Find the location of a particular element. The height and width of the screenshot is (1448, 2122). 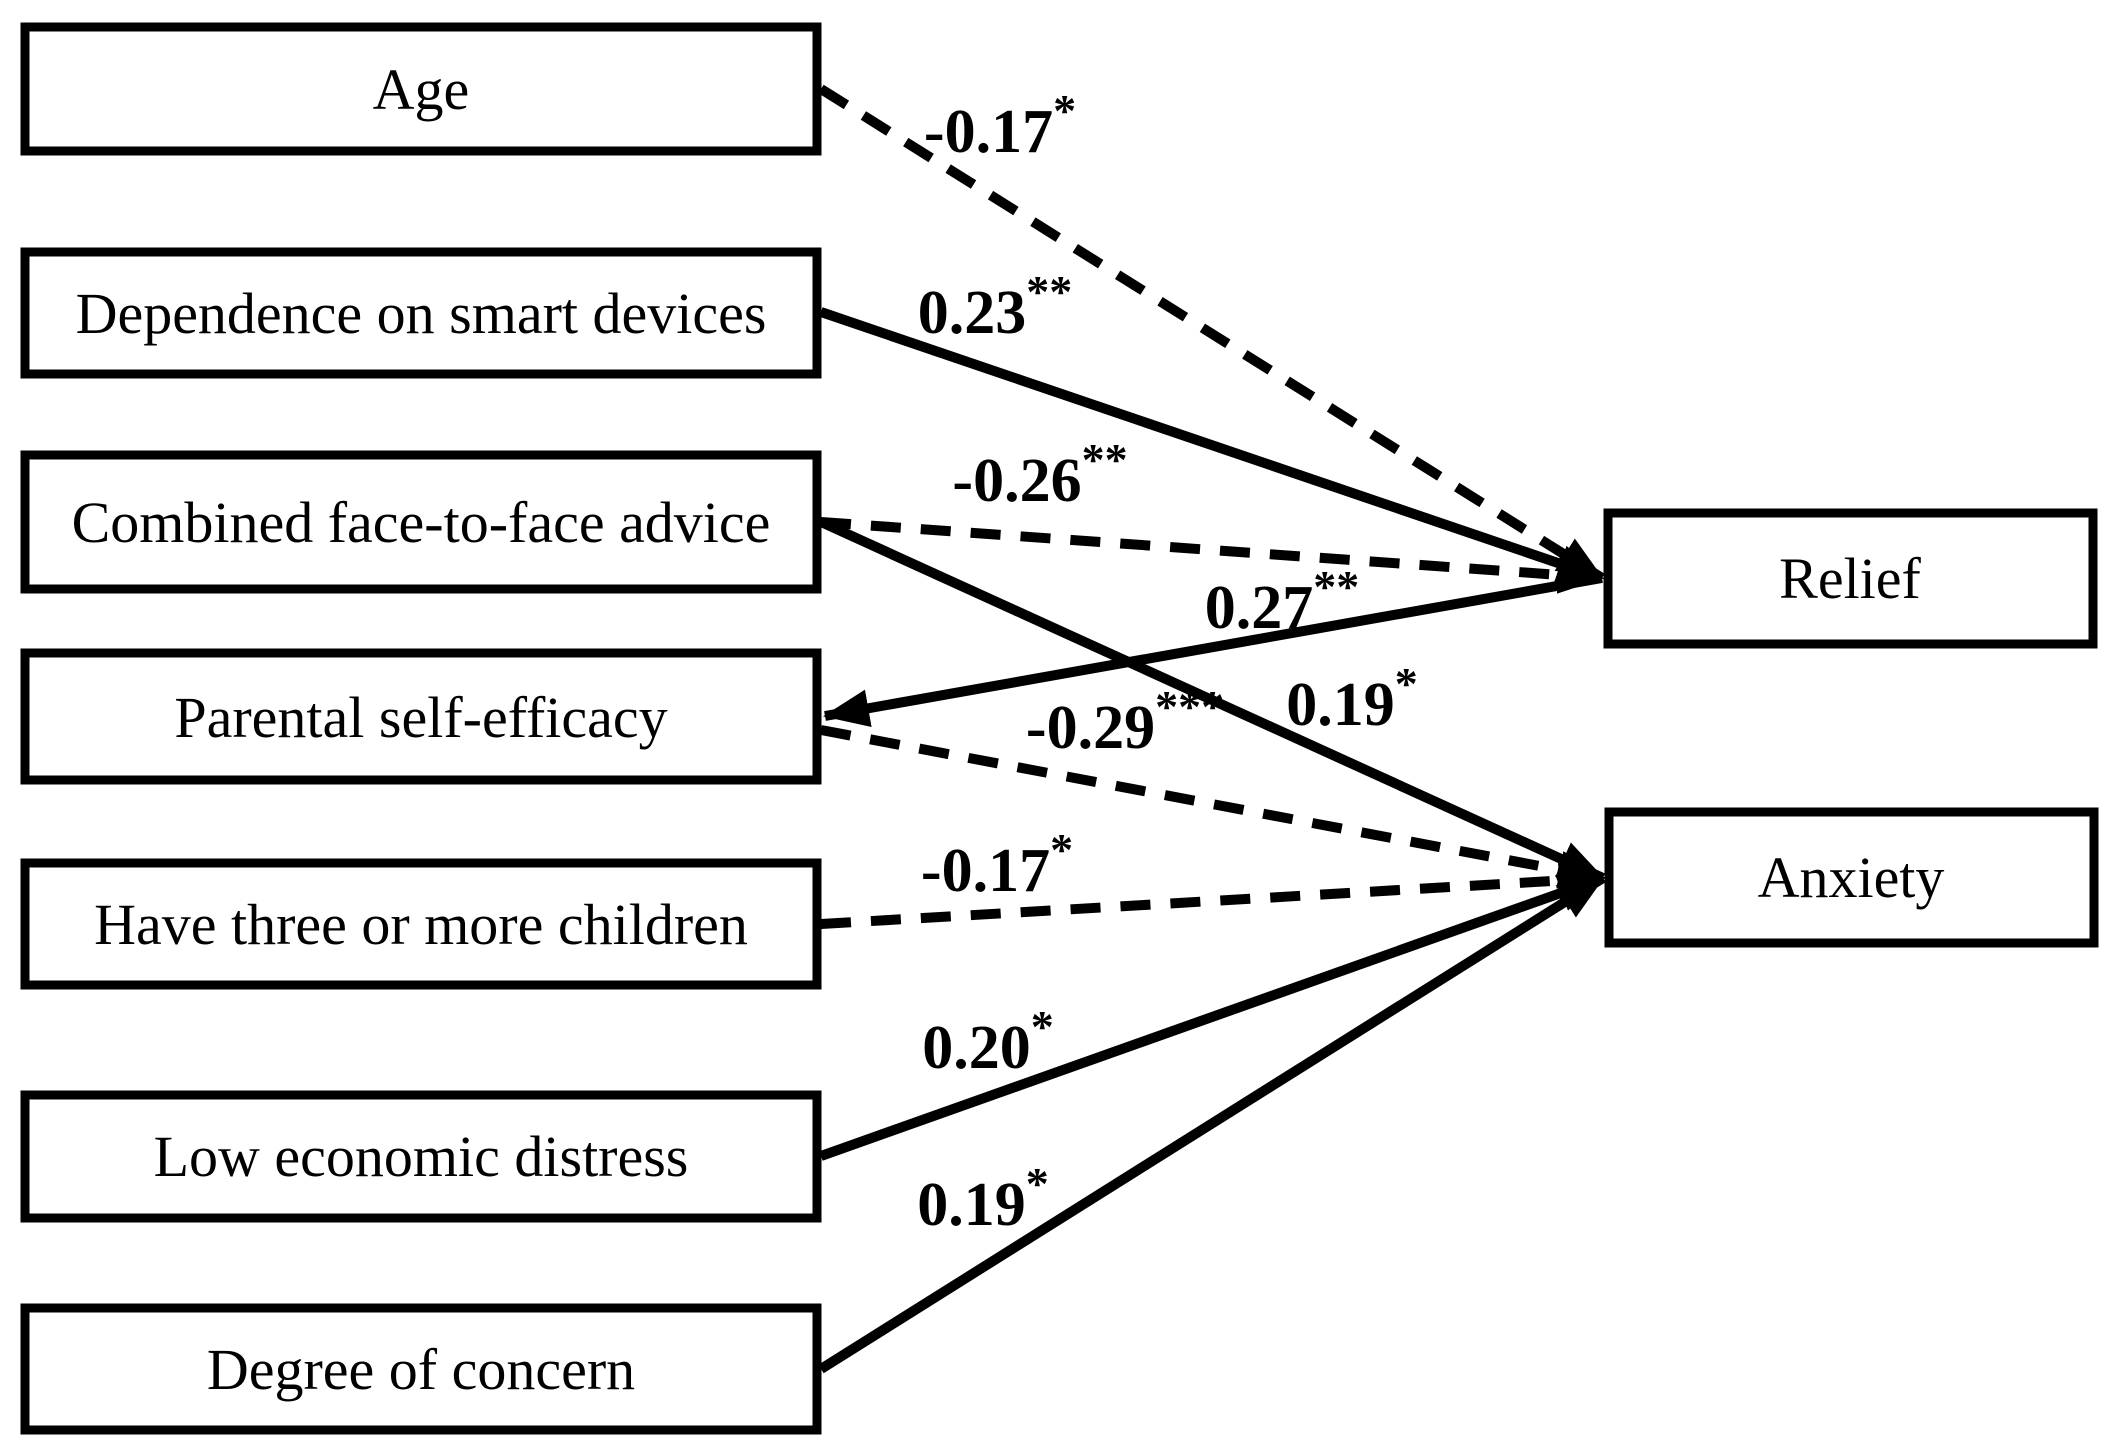

predictor-label-combined: Combined face-to-face advice is located at coordinates (421, 522).